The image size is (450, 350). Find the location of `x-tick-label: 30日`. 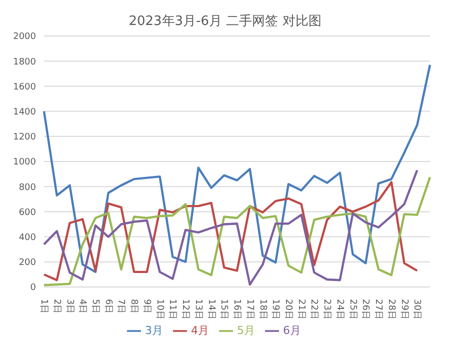

x-tick-label: 30日 is located at coordinates (417, 309).